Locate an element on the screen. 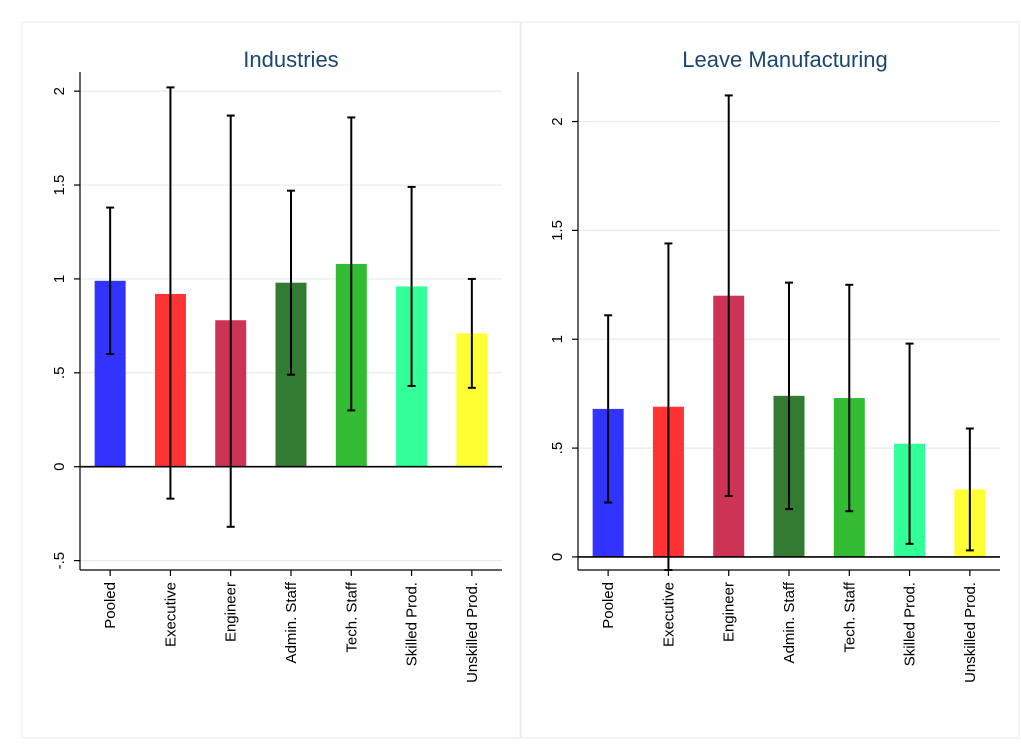 The height and width of the screenshot is (751, 1021). chart-title: Industries is located at coordinates (290, 59).